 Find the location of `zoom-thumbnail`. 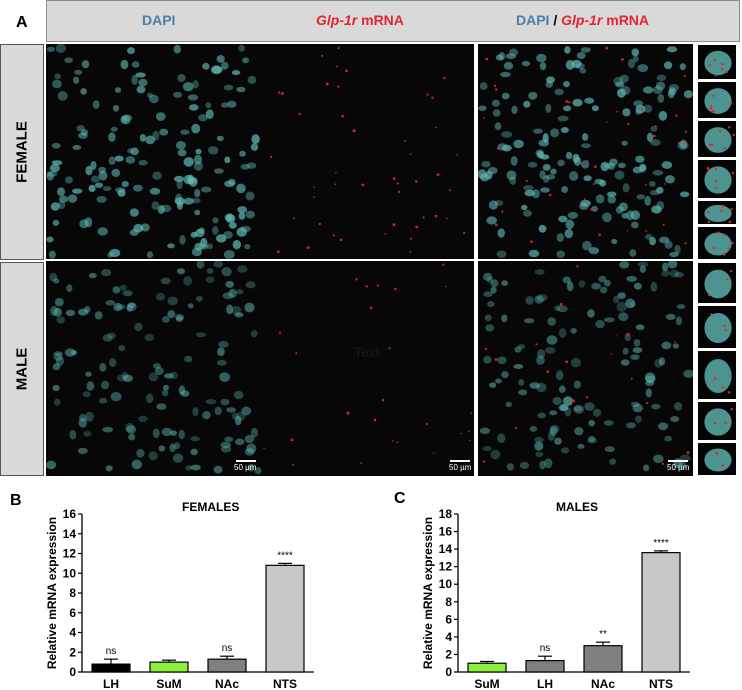

zoom-thumbnail is located at coordinates (717, 459).